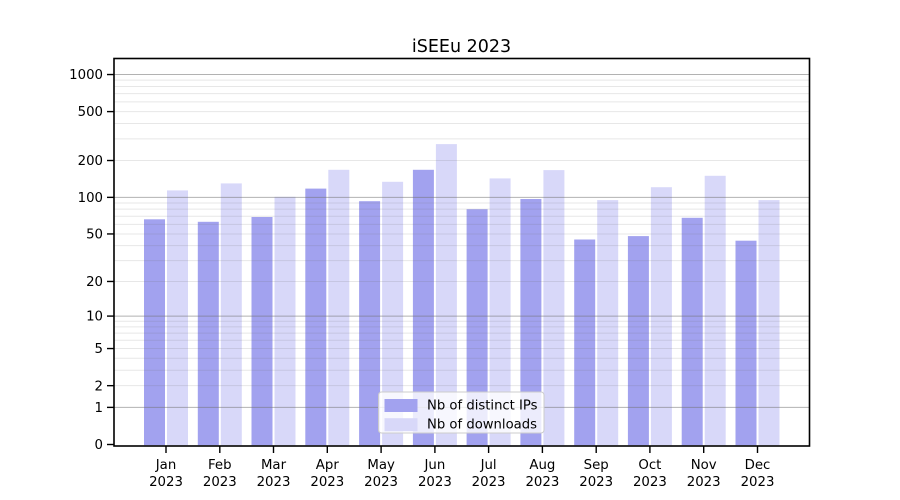 The height and width of the screenshot is (500, 900). Describe the element at coordinates (262, 331) in the screenshot. I see `bar-distinct-ips-mar` at that location.